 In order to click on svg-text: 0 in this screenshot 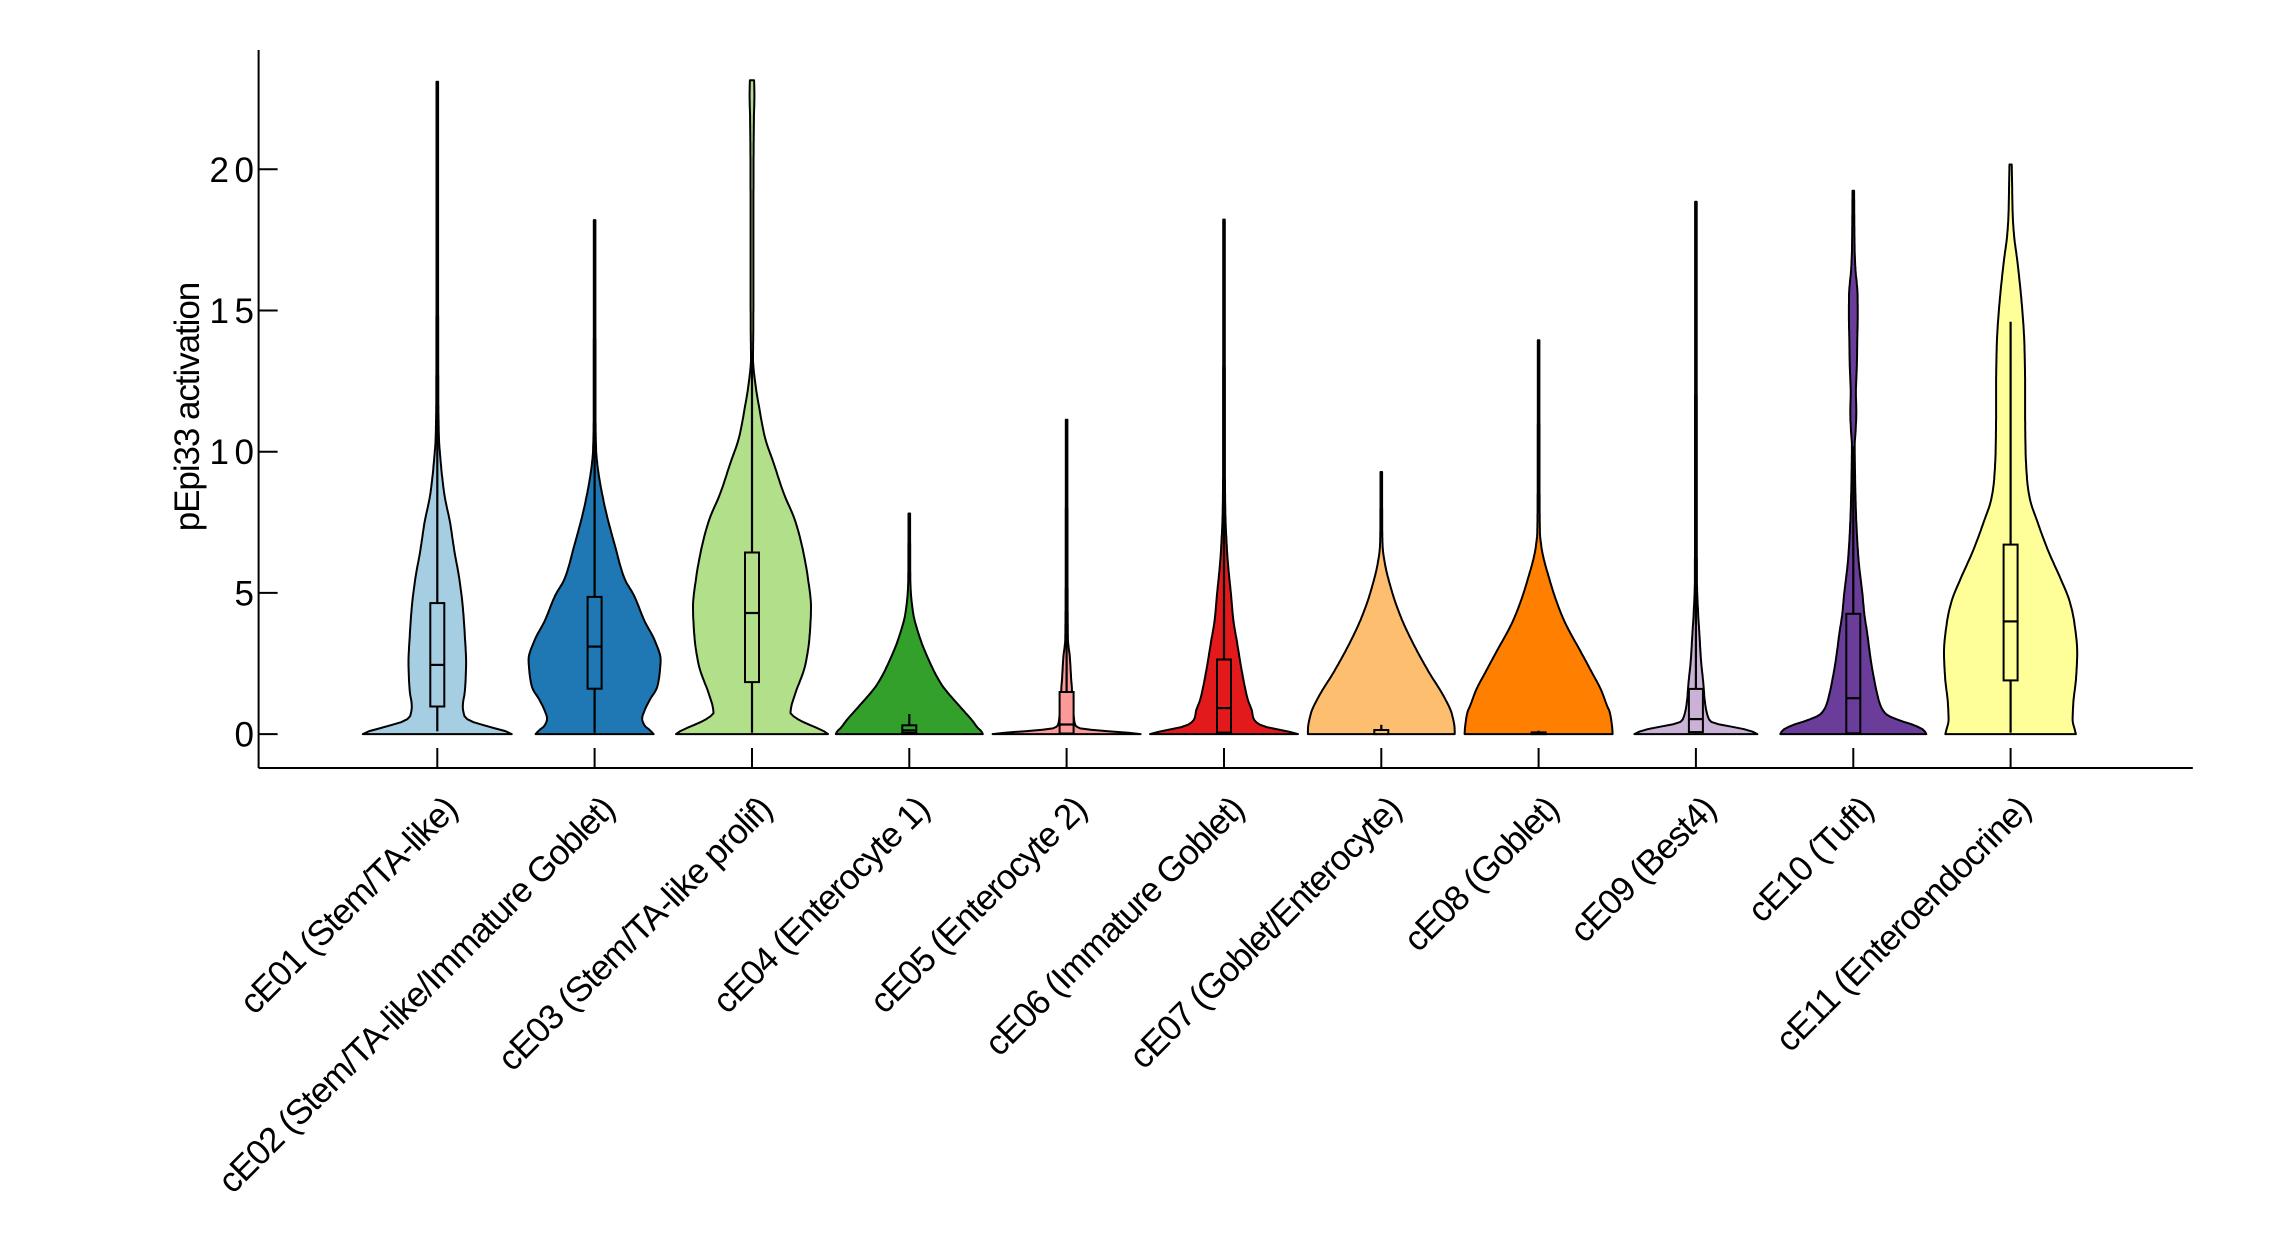, I will do `click(244, 735)`.